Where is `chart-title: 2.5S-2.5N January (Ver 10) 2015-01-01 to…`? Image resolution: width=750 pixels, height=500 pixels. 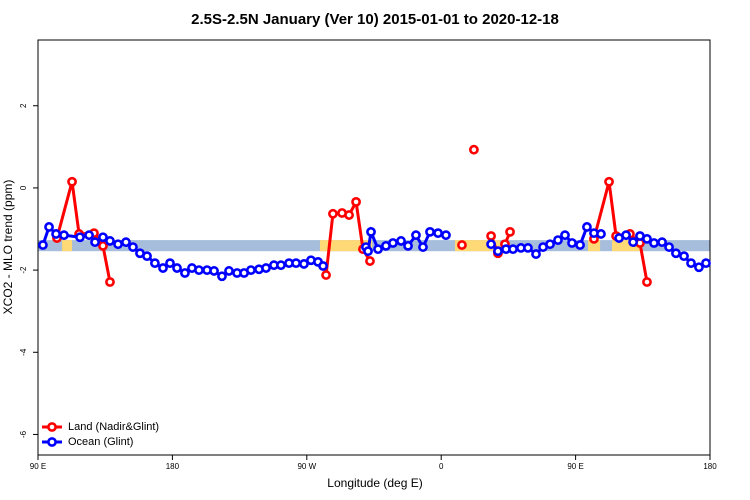 chart-title: 2.5S-2.5N January (Ver 10) 2015-01-01 to… is located at coordinates (375, 19).